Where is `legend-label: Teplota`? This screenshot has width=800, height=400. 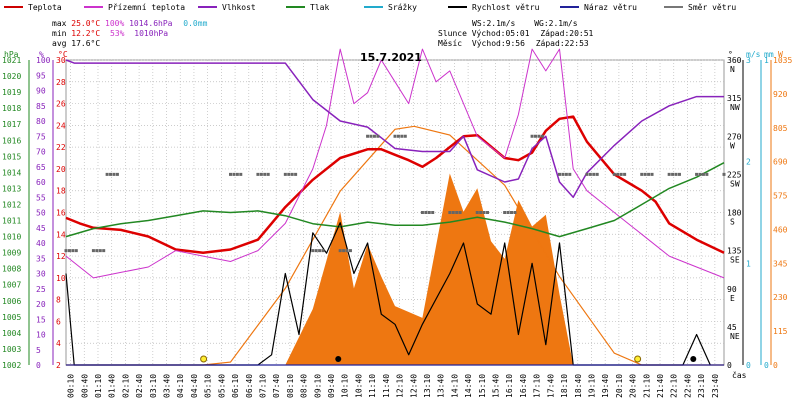
legend-label: Teplota is located at coordinates (45, 7).